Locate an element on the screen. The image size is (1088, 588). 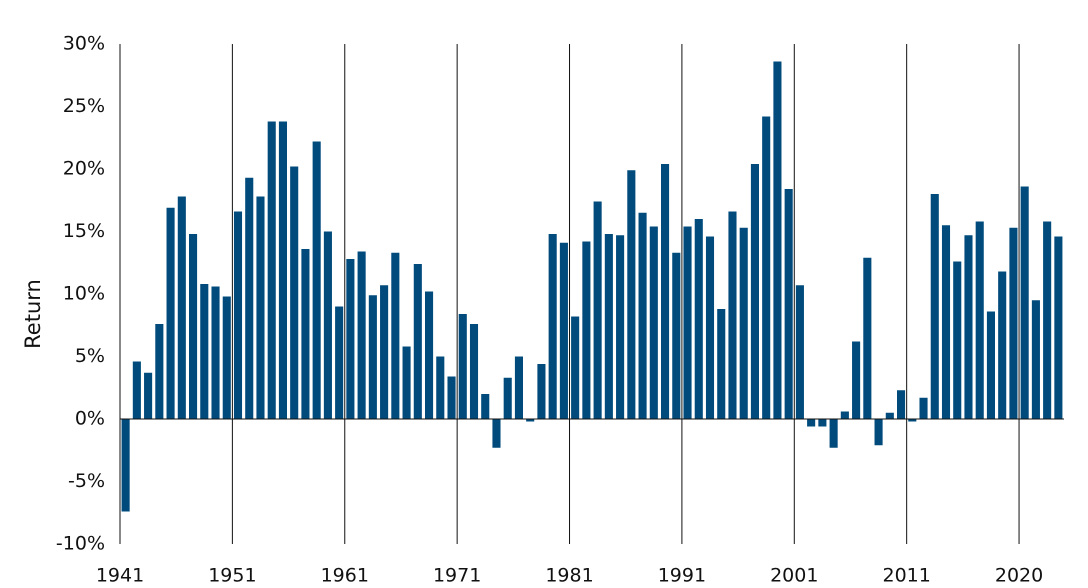
x-tick-label: 1941 is located at coordinates (120, 576).